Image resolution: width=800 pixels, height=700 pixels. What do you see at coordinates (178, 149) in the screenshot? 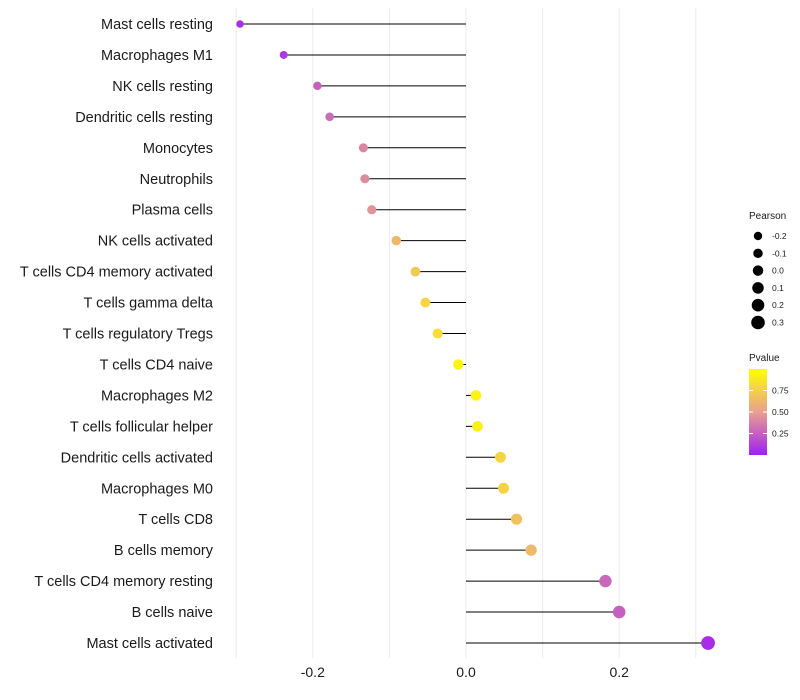
I see `y-axis-label: Monocytes` at bounding box center [178, 149].